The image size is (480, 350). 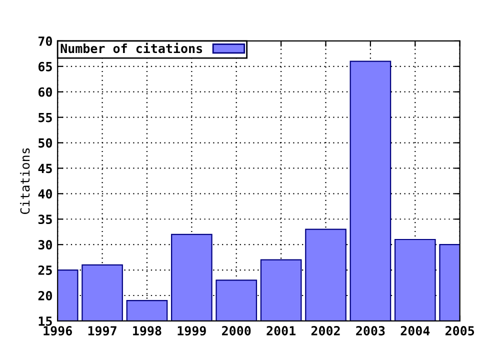 What do you see at coordinates (45, 270) in the screenshot?
I see `y-tick-label: 25` at bounding box center [45, 270].